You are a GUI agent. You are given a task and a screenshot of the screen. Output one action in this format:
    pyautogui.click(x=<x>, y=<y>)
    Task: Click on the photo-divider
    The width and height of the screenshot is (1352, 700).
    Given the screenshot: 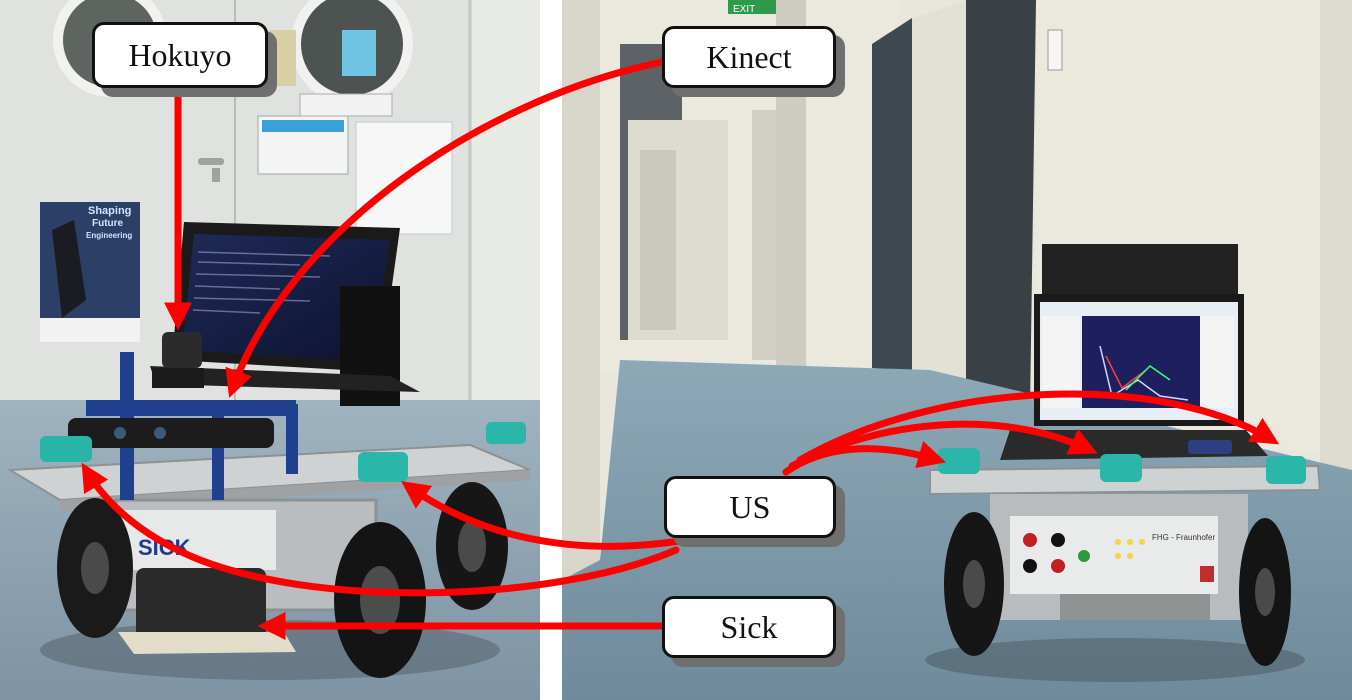 What is the action you would take?
    pyautogui.click(x=551, y=350)
    